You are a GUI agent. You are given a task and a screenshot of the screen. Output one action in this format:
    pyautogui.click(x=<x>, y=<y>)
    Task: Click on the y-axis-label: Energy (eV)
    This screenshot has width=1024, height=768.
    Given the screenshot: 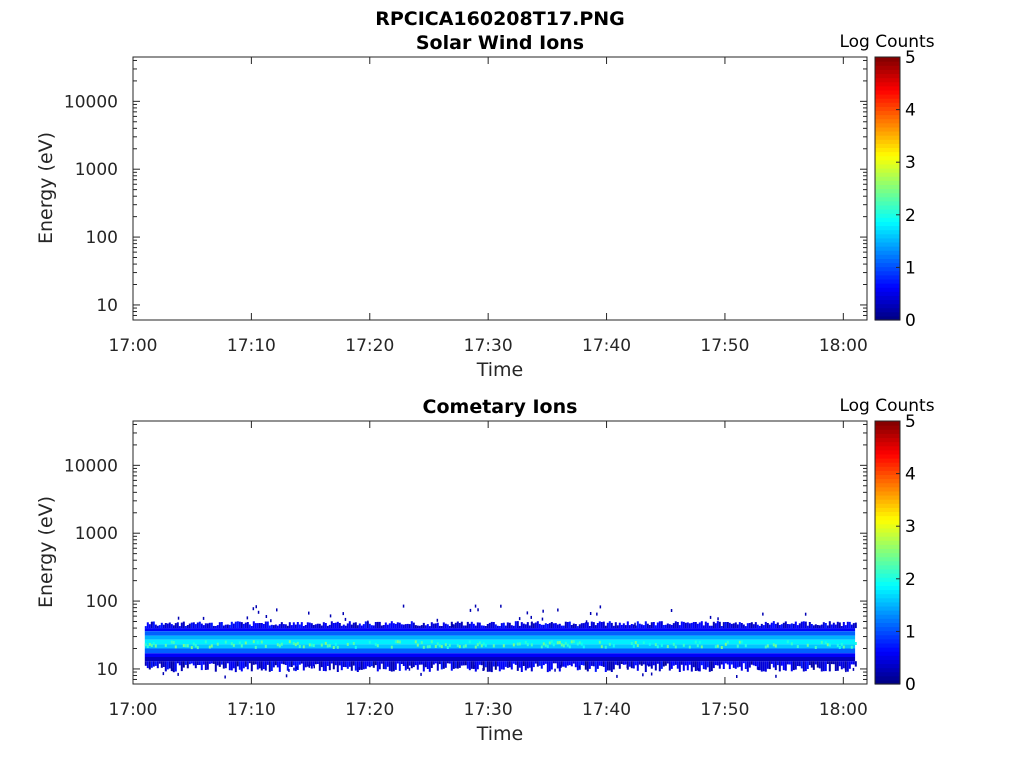 What is the action you would take?
    pyautogui.click(x=46, y=552)
    